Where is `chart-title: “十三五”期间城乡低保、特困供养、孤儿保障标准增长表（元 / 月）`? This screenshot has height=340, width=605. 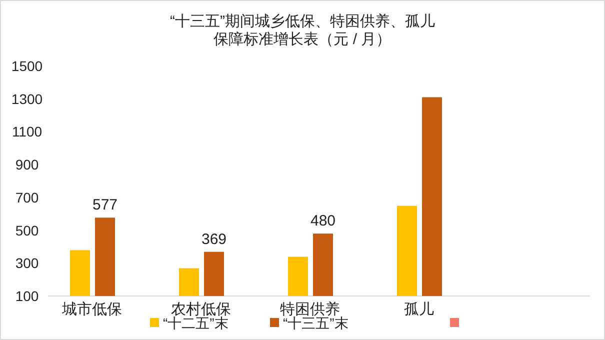 chart-title: “十三五”期间城乡低保、特困供养、孤儿保障标准增长表（元 / 月） is located at coordinates (302, 30).